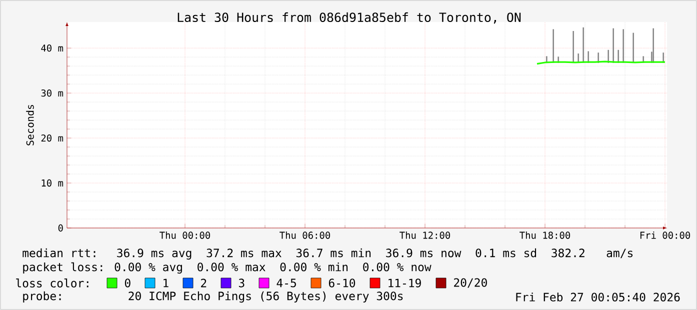  I want to click on legend-label: 2, so click(203, 283).